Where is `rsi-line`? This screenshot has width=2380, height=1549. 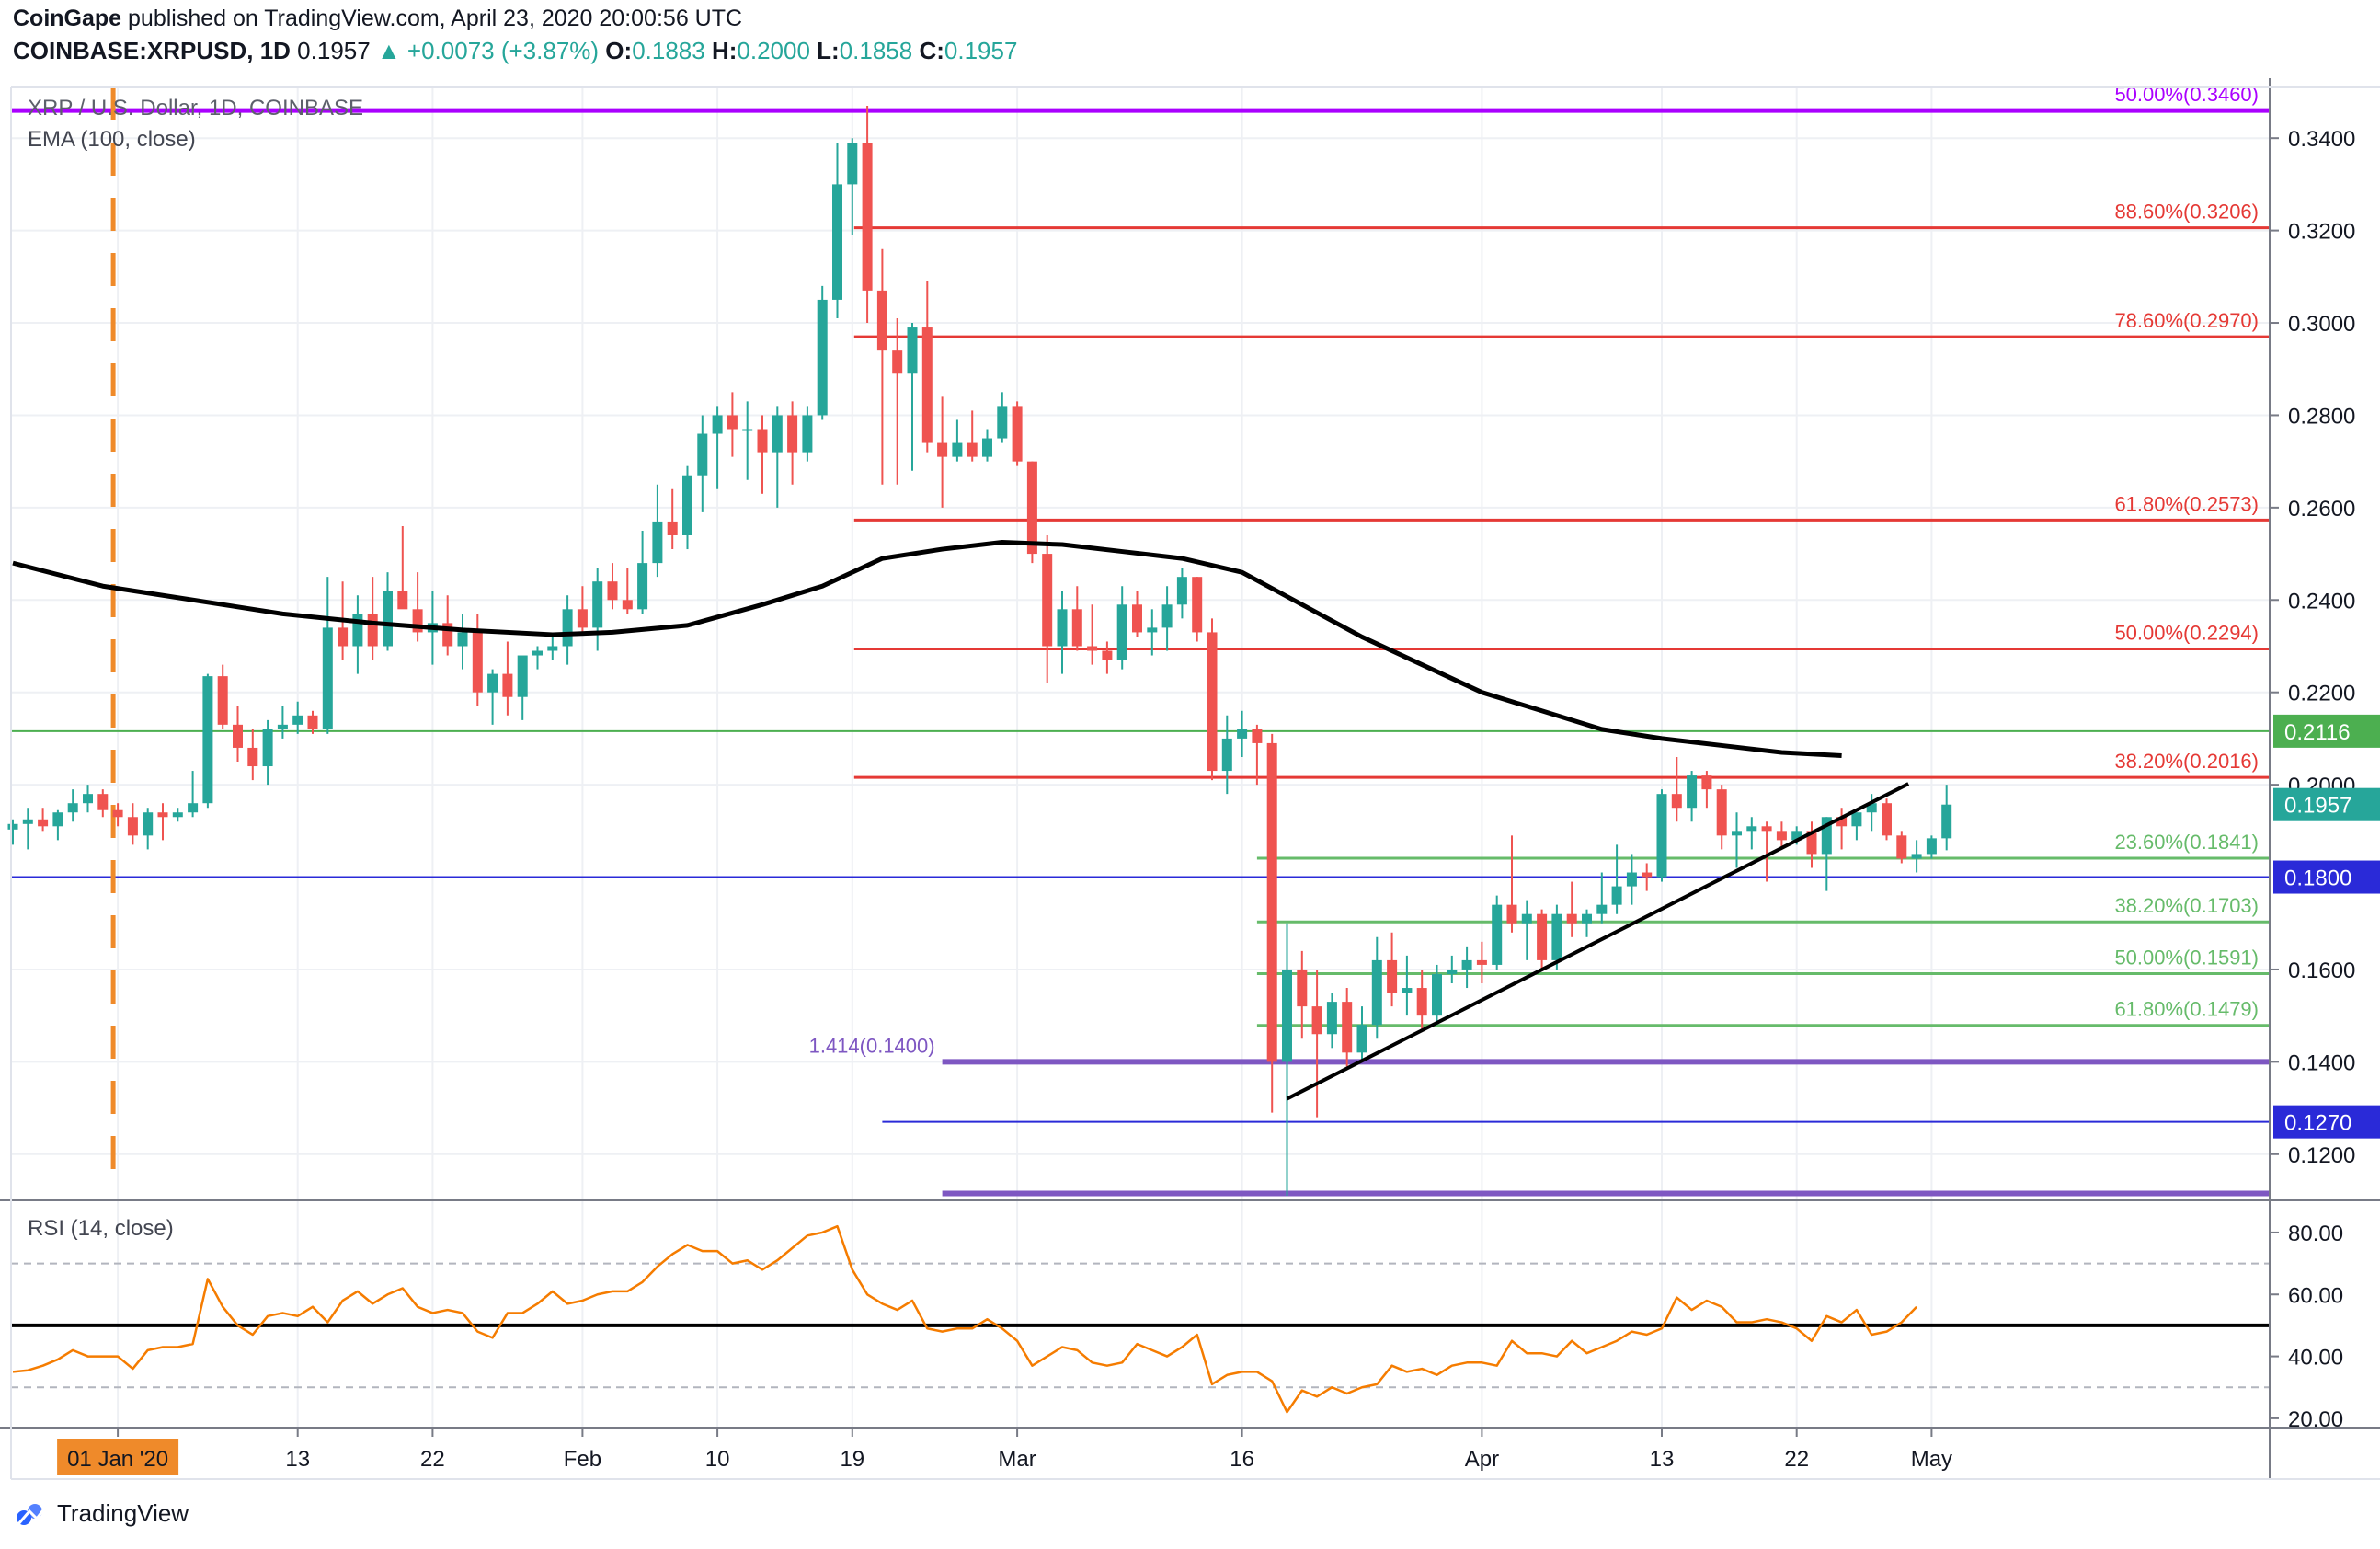 rsi-line is located at coordinates (964, 1319).